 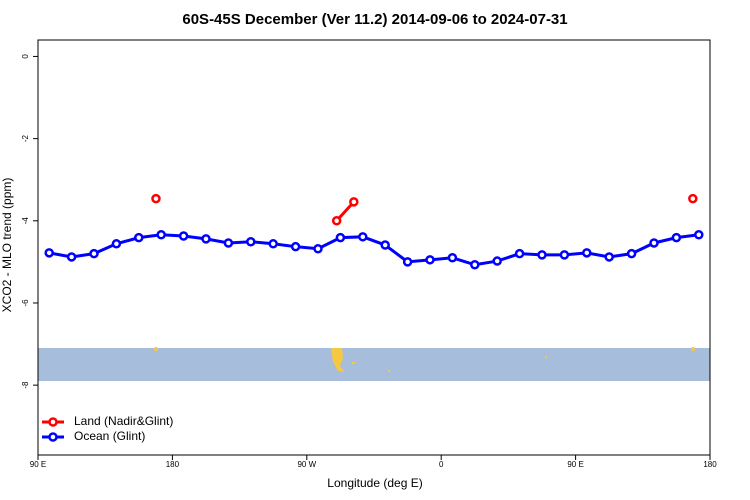 I want to click on y-tick-label: -4, so click(x=25, y=221).